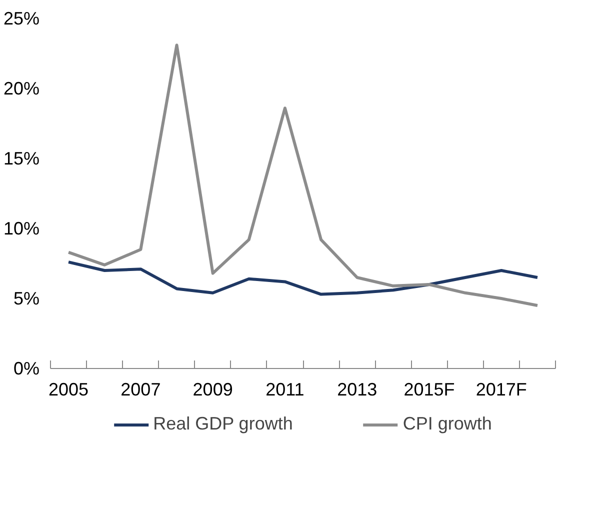  I want to click on x-tick-label: 2015F, so click(429, 390).